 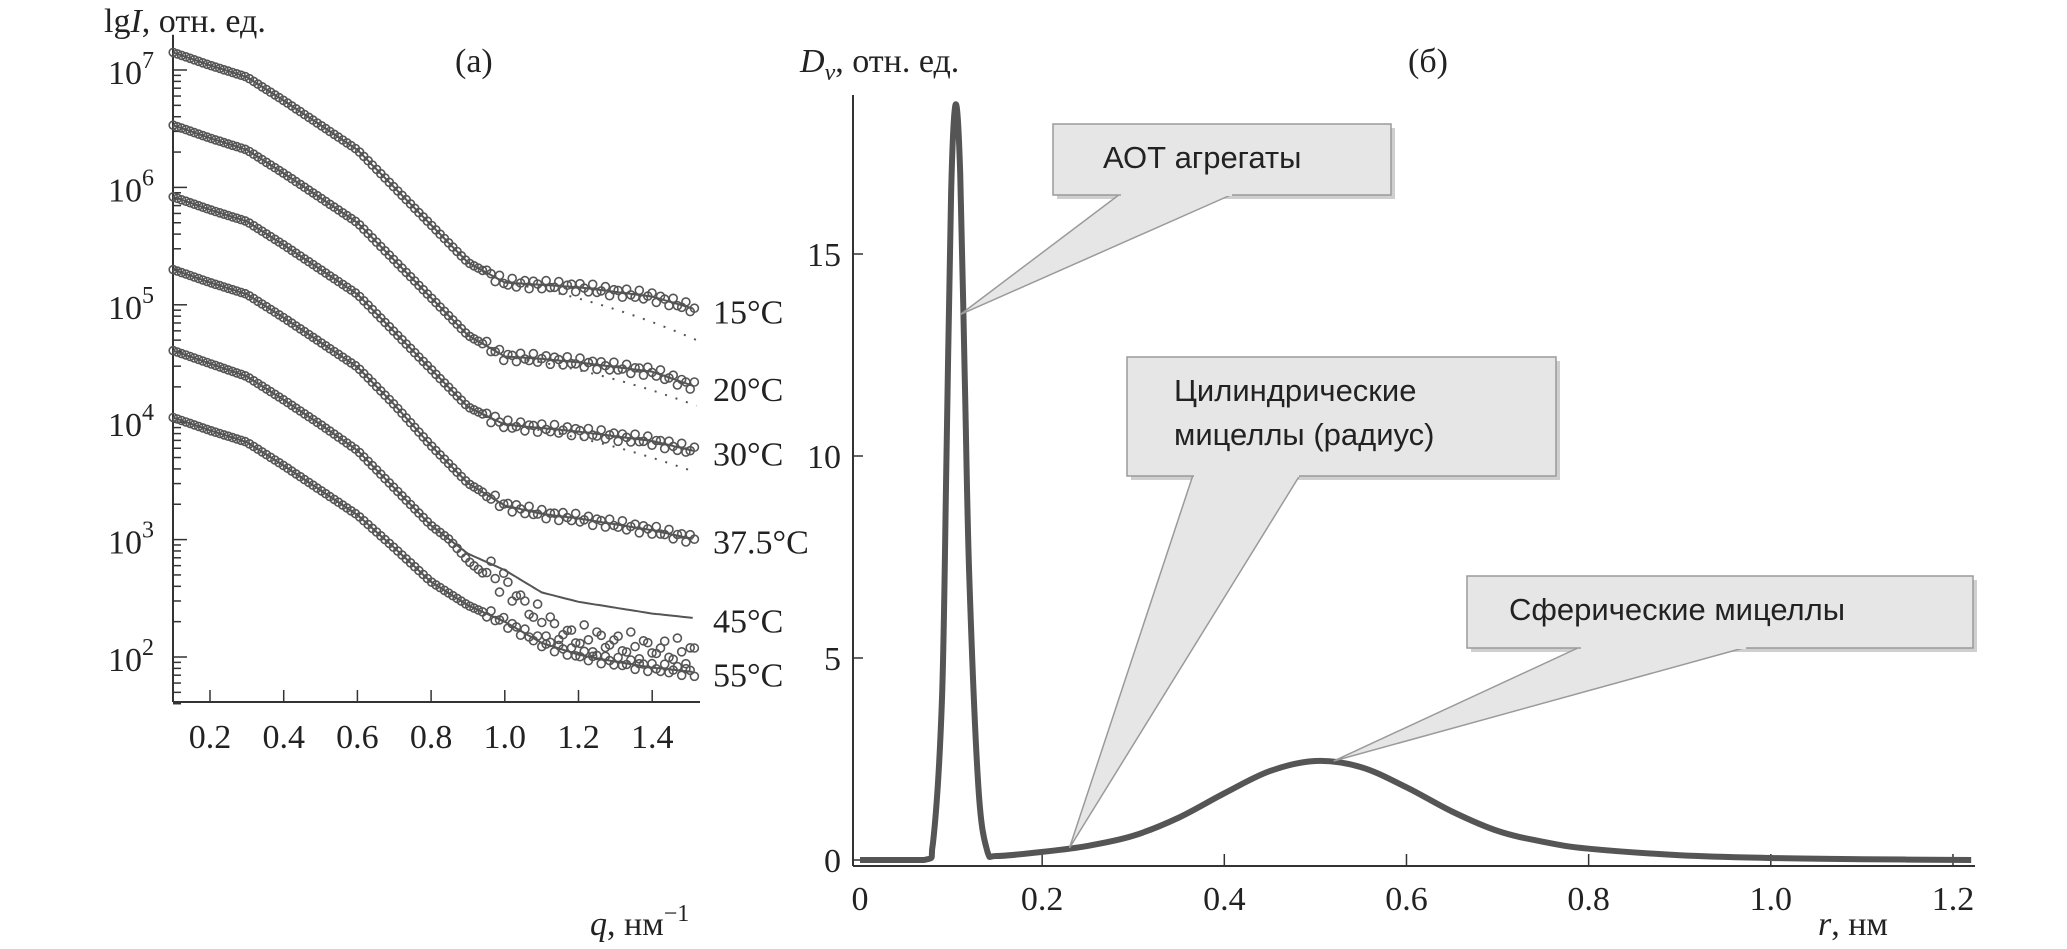 What do you see at coordinates (474, 61) in the screenshot?
I see `panel-a-label: (а)` at bounding box center [474, 61].